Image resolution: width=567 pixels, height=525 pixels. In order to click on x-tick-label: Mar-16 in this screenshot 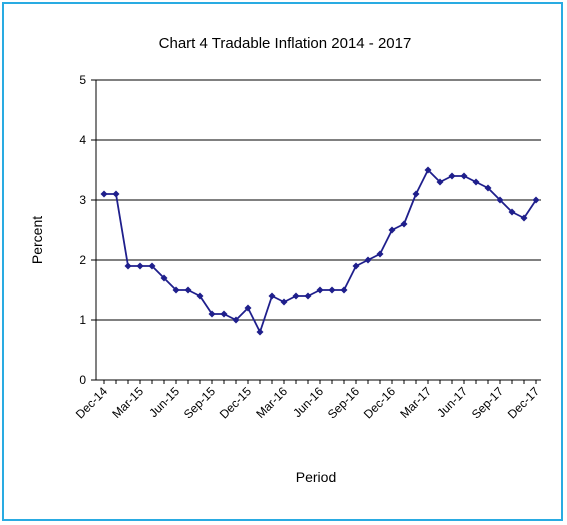, I will do `click(271, 402)`.